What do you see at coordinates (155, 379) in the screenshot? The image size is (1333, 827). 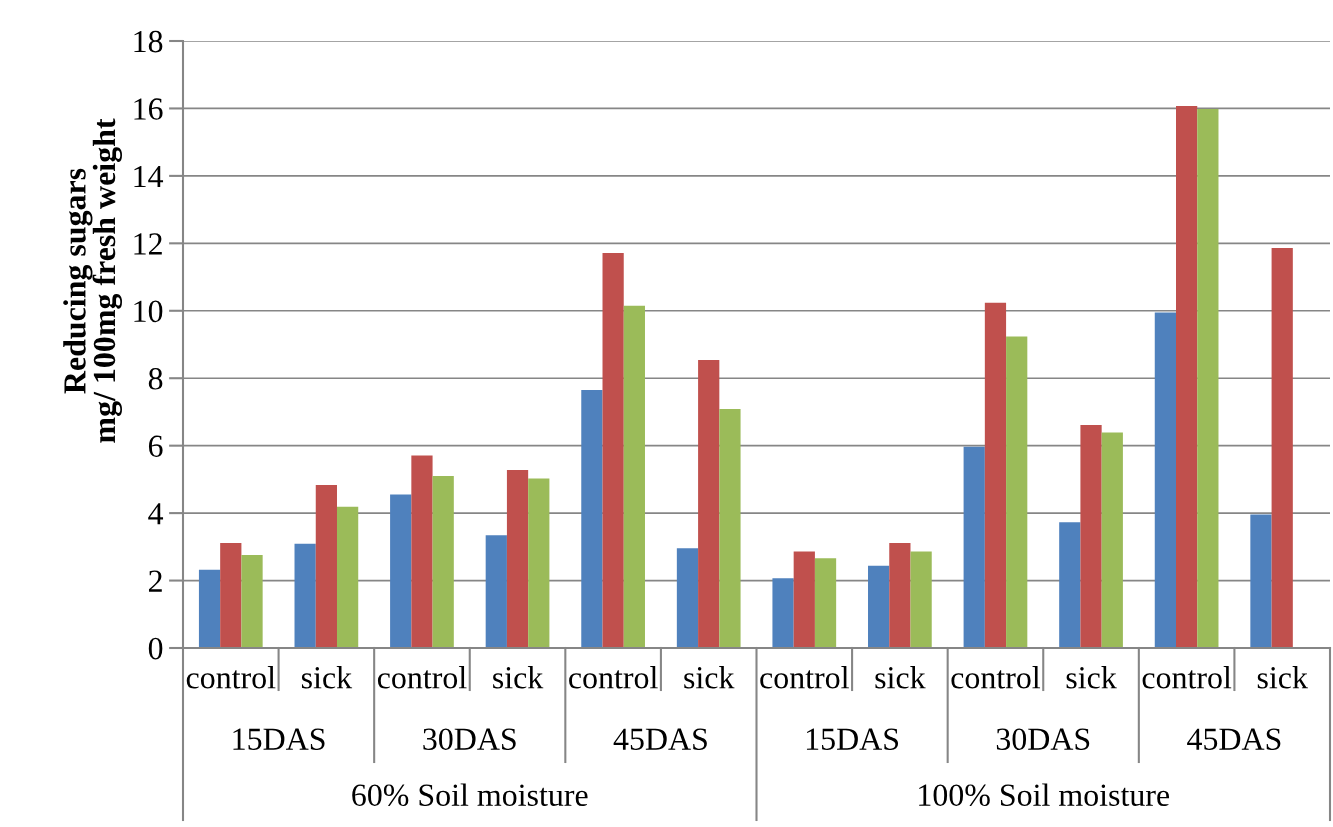 I see `y-tick-label: 8` at bounding box center [155, 379].